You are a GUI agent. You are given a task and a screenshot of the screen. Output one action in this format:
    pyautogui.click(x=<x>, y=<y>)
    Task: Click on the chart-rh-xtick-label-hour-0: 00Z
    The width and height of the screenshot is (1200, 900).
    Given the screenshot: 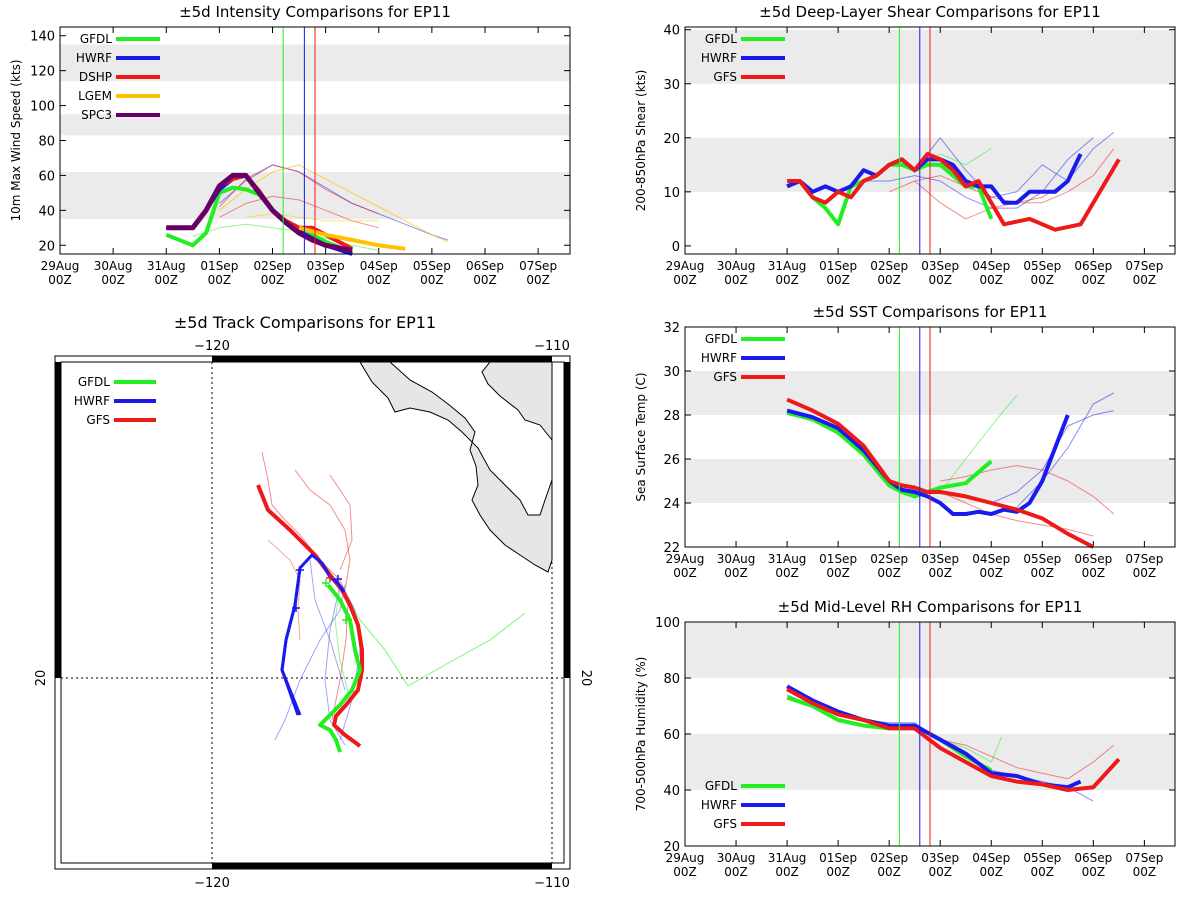 What is the action you would take?
    pyautogui.click(x=685, y=872)
    